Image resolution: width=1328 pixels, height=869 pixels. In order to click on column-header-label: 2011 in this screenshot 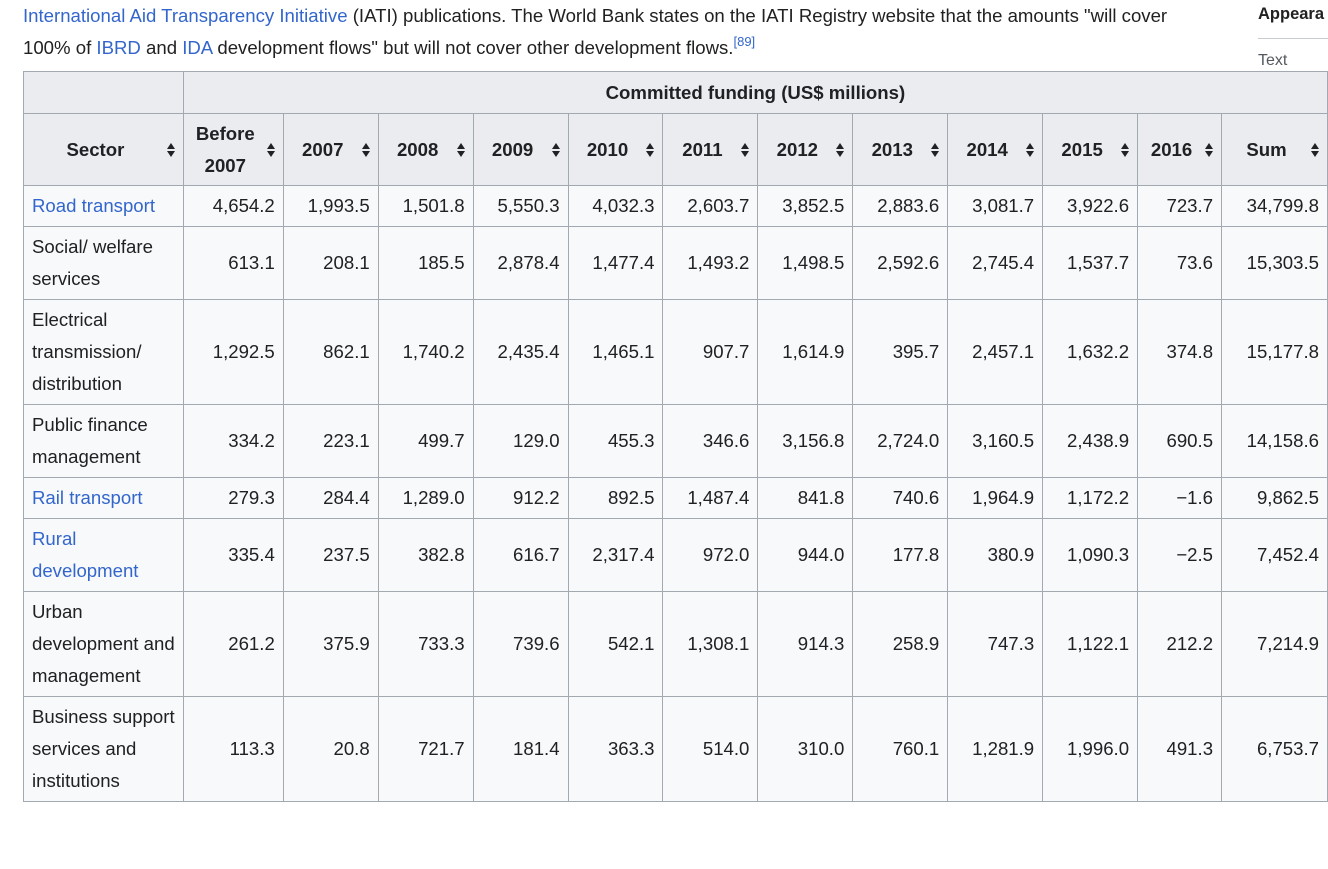, I will do `click(702, 149)`.